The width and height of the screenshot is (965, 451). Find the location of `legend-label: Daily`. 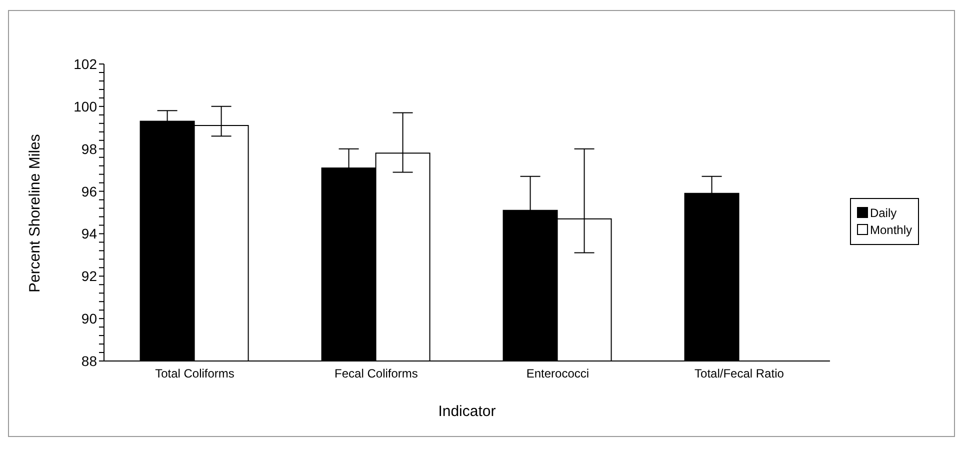

legend-label: Daily is located at coordinates (883, 213).